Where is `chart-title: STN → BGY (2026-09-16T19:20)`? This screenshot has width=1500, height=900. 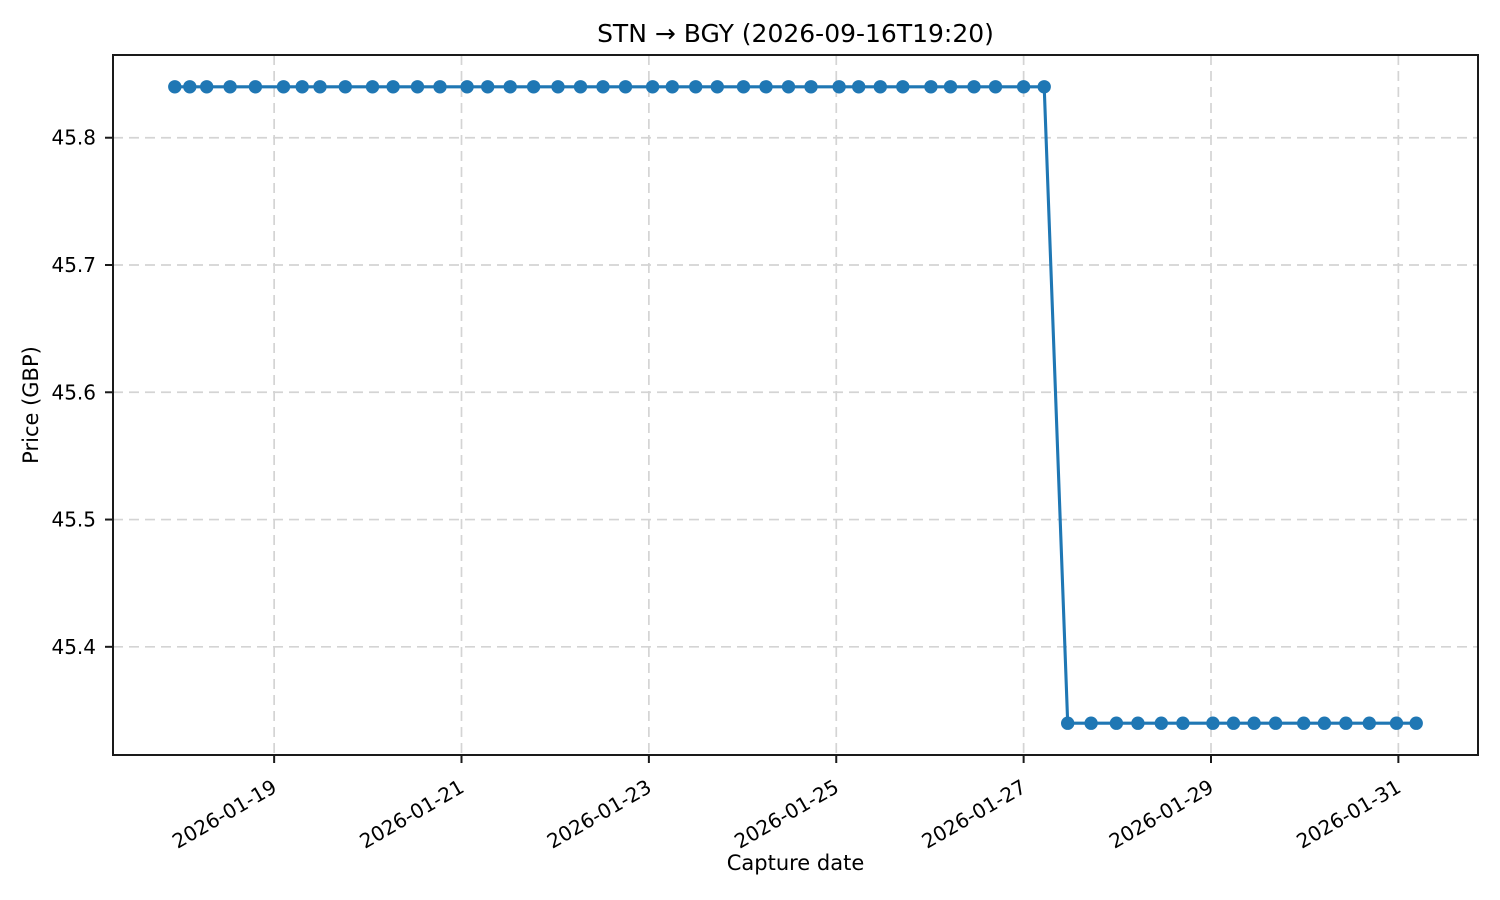 chart-title: STN → BGY (2026-09-16T19:20) is located at coordinates (795, 33).